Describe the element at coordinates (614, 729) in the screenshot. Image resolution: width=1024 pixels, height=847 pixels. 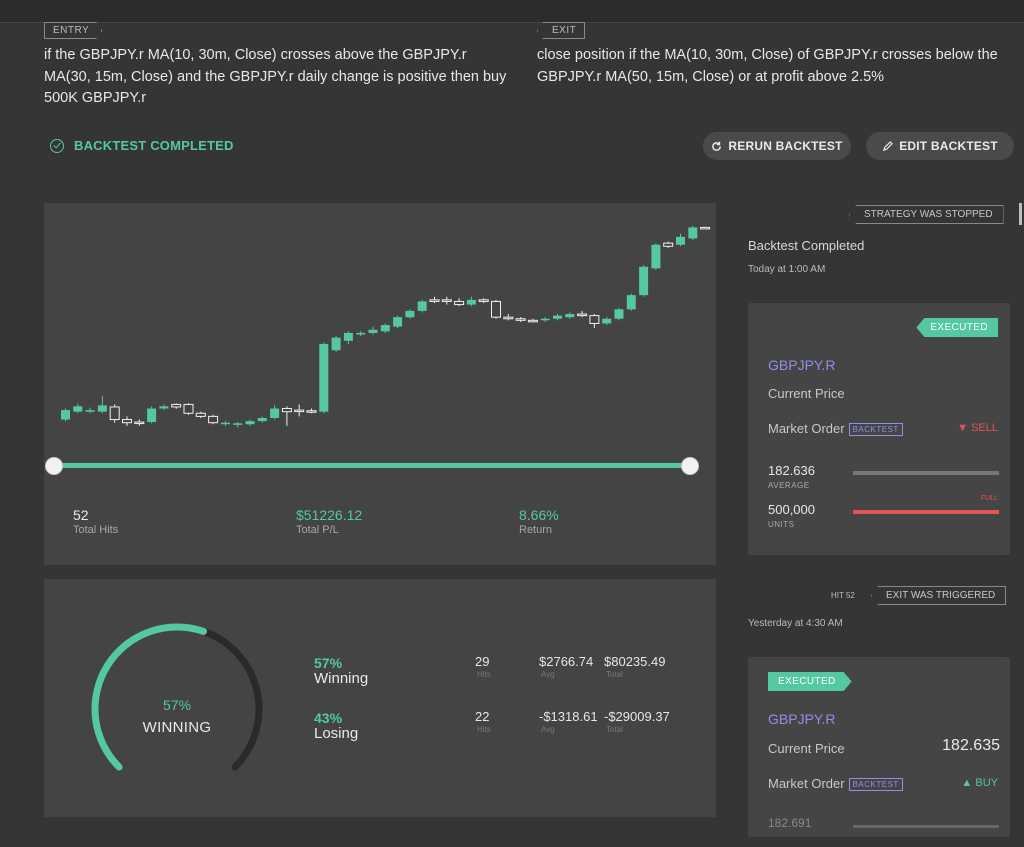
I see `losing-total-label: Total` at that location.